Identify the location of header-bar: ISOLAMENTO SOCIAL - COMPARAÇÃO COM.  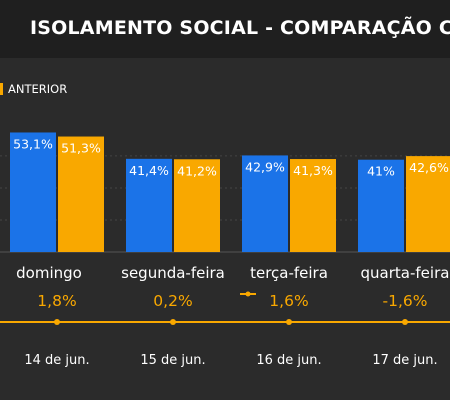
(225, 29).